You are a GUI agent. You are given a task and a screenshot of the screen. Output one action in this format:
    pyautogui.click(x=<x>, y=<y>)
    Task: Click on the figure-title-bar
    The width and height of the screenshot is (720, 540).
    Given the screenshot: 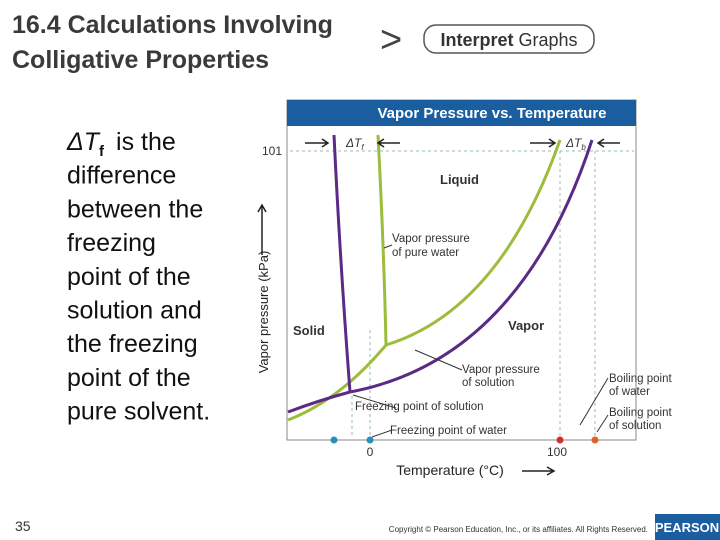 What is the action you would take?
    pyautogui.click(x=461, y=113)
    